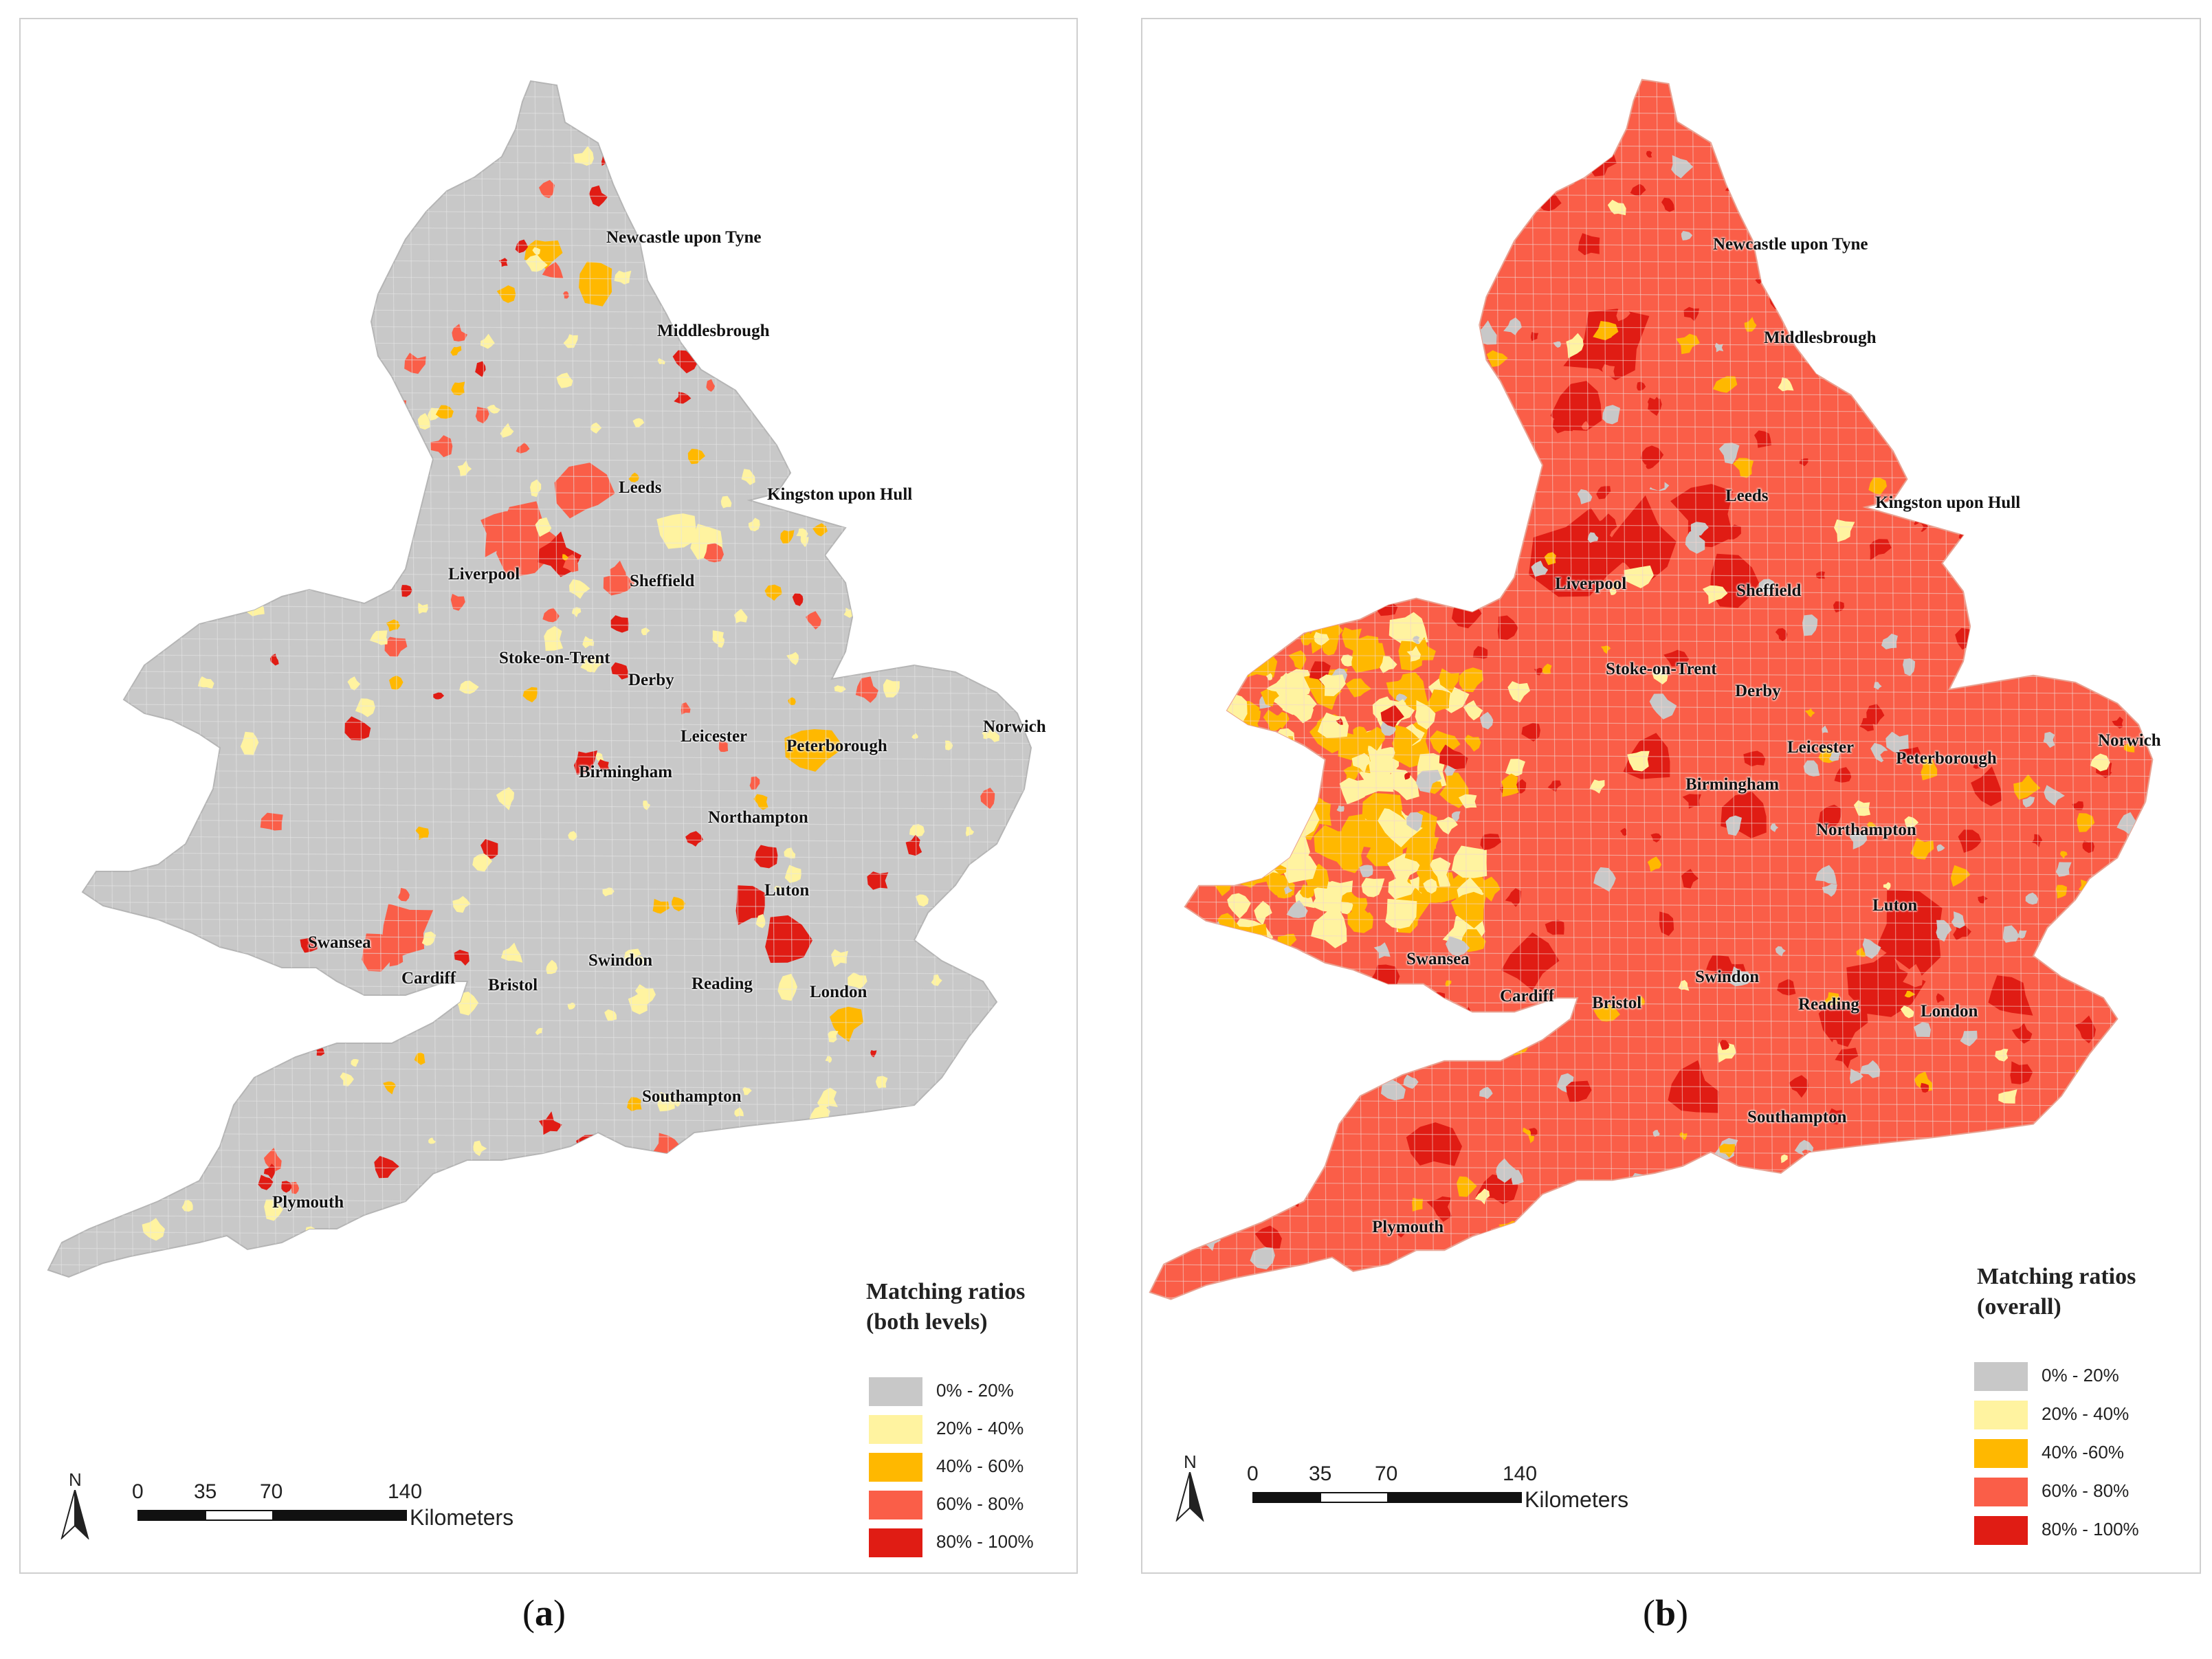 This screenshot has height=1659, width=2212. Describe the element at coordinates (692, 1096) in the screenshot. I see `city-label-southampton: Southampton` at that location.